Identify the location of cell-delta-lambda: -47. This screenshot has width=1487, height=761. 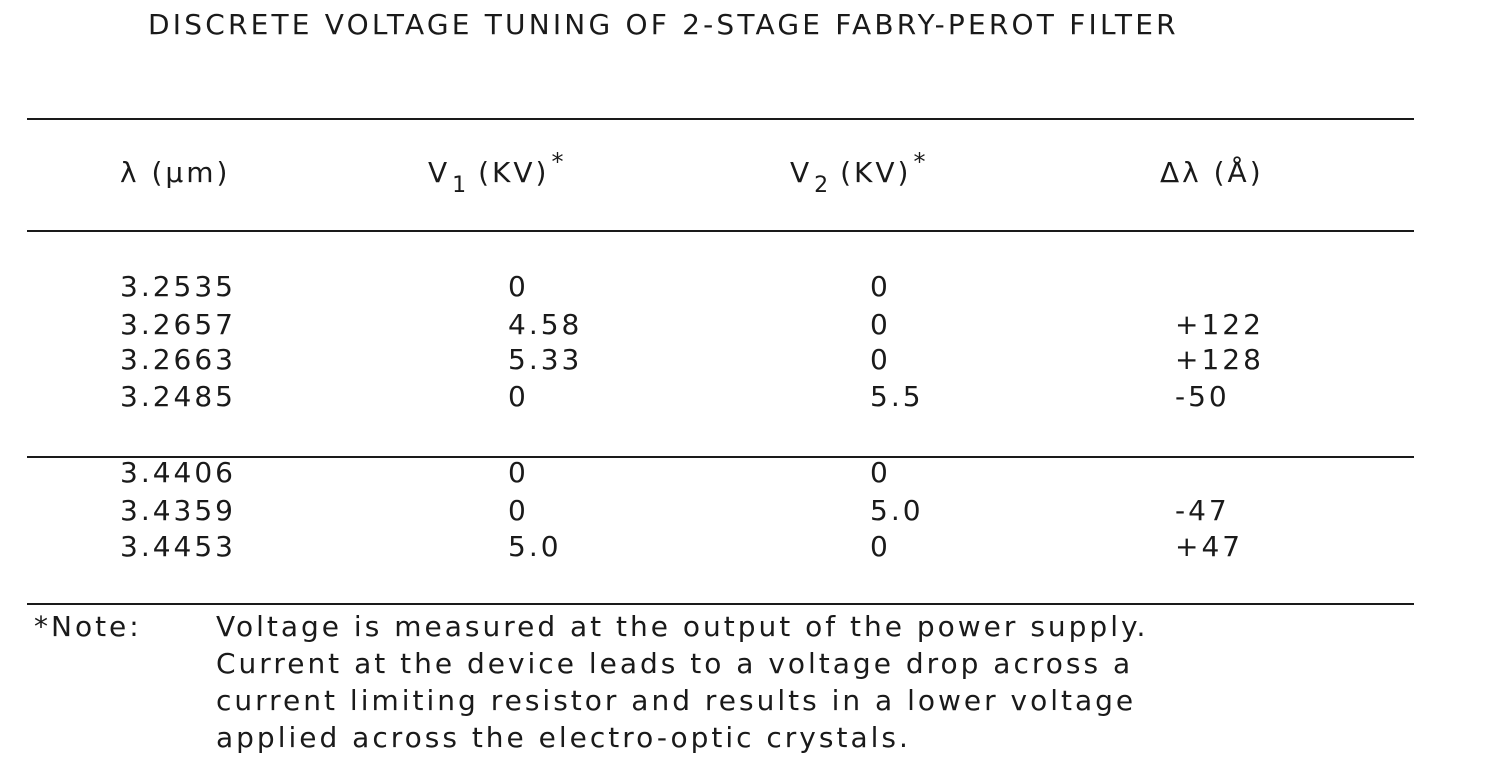
(1202, 510).